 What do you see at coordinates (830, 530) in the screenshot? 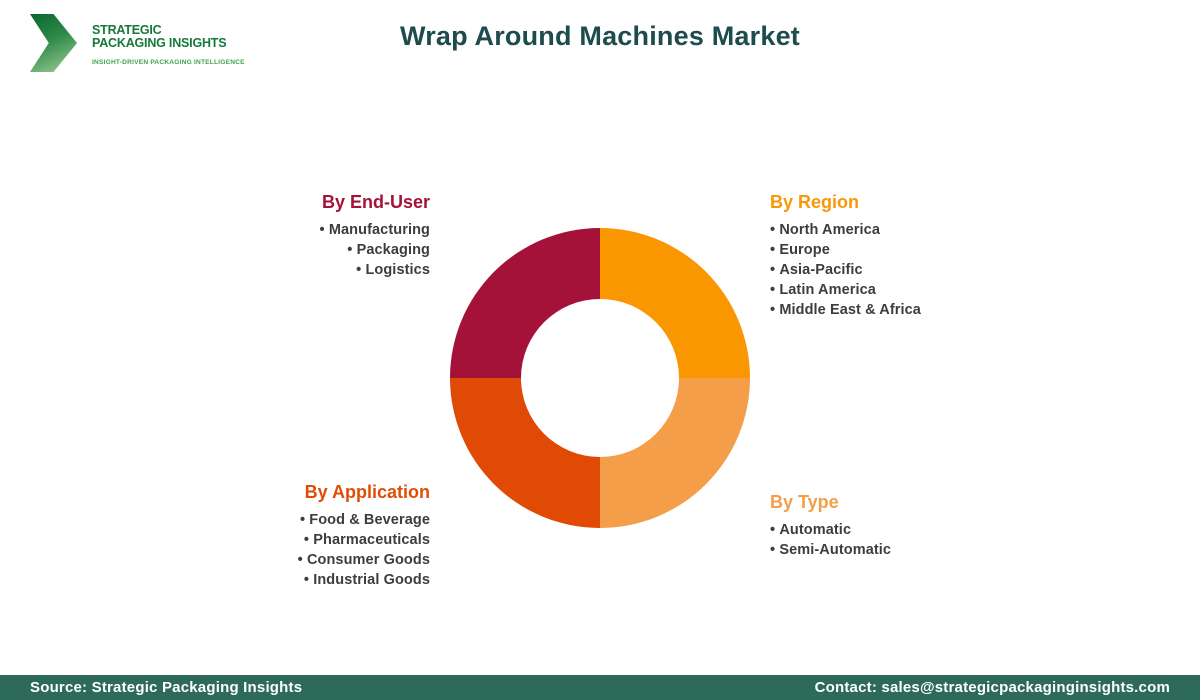
I see `segment-item: Automatic` at bounding box center [830, 530].